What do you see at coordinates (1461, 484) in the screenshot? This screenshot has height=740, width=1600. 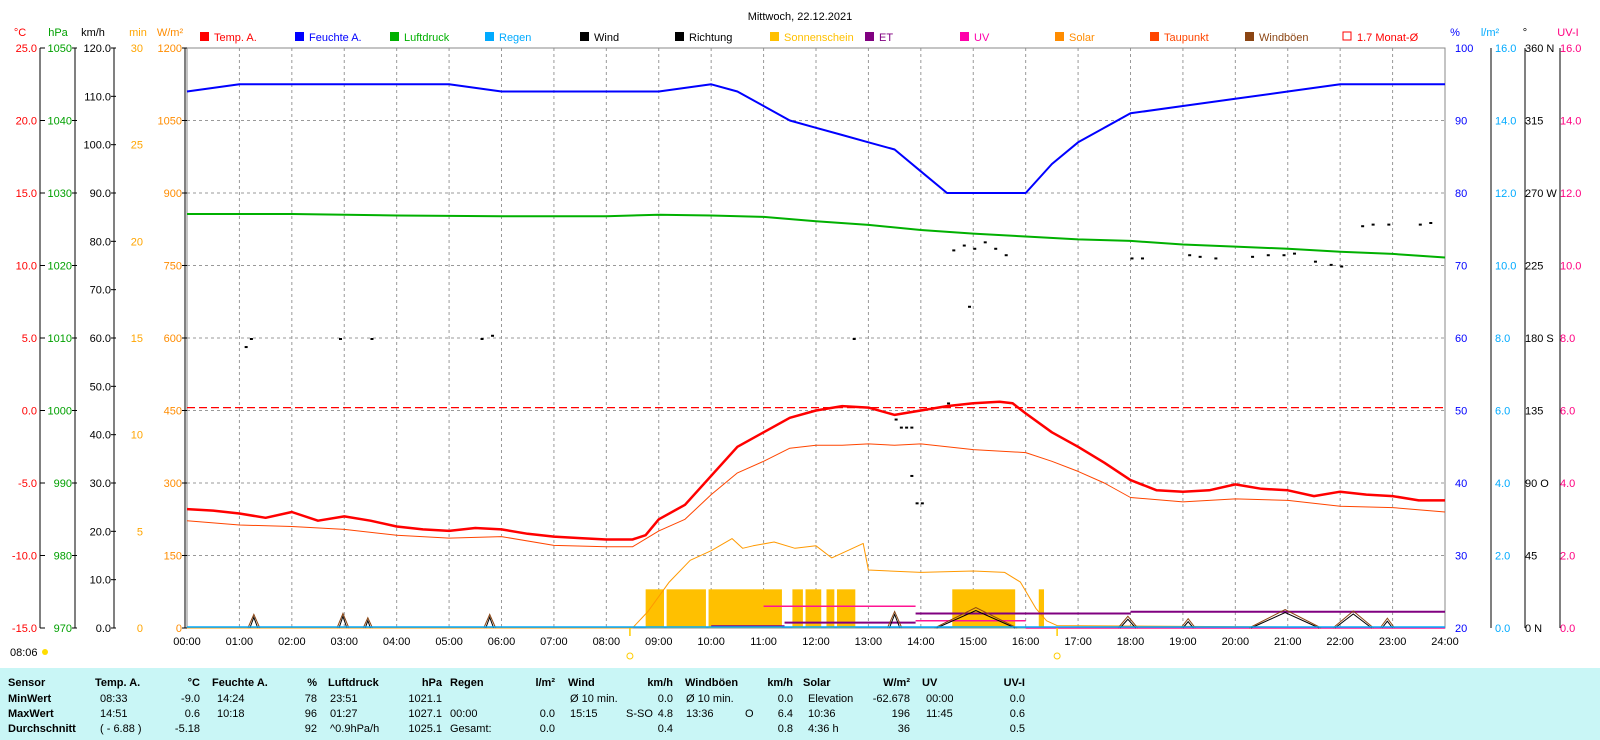 I see `right-axis-tick-label: 40` at bounding box center [1461, 484].